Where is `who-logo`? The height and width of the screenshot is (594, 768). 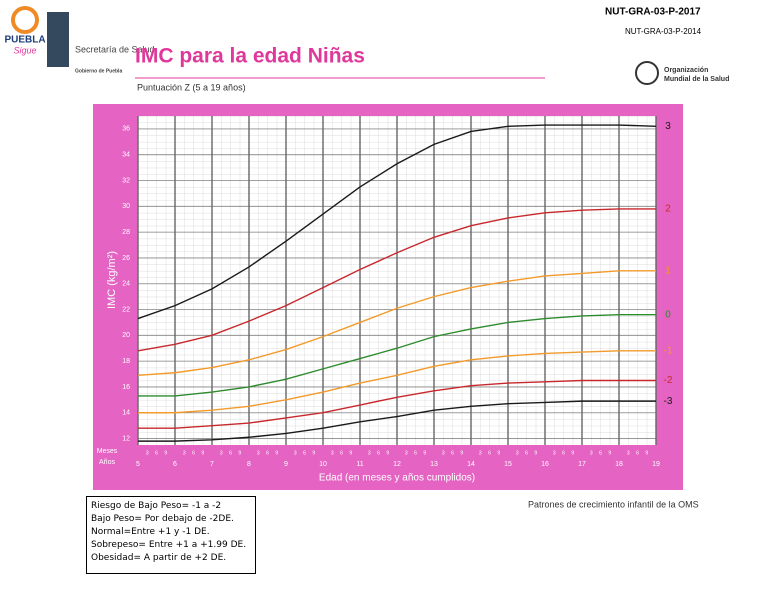
who-logo is located at coordinates (647, 73).